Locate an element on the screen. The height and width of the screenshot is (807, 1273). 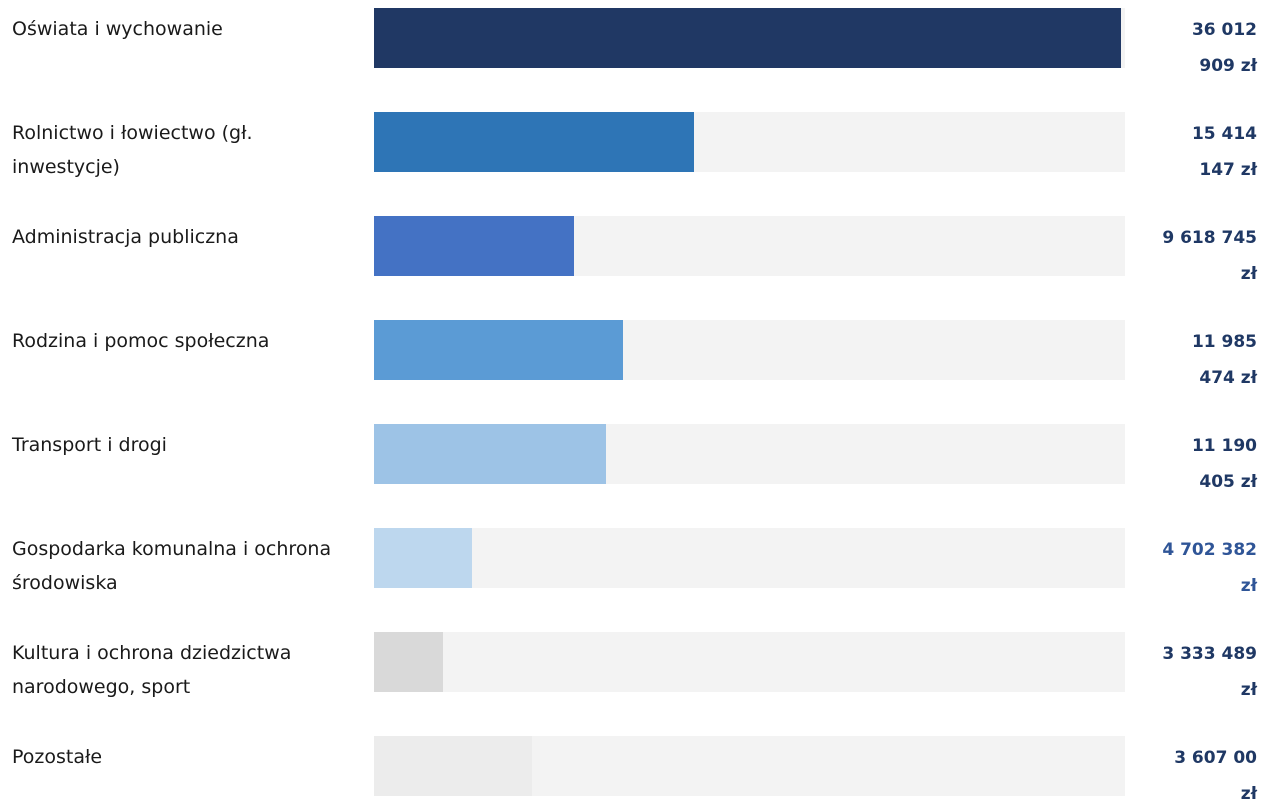
category-label: Administracja publiczna is located at coordinates (125, 237).